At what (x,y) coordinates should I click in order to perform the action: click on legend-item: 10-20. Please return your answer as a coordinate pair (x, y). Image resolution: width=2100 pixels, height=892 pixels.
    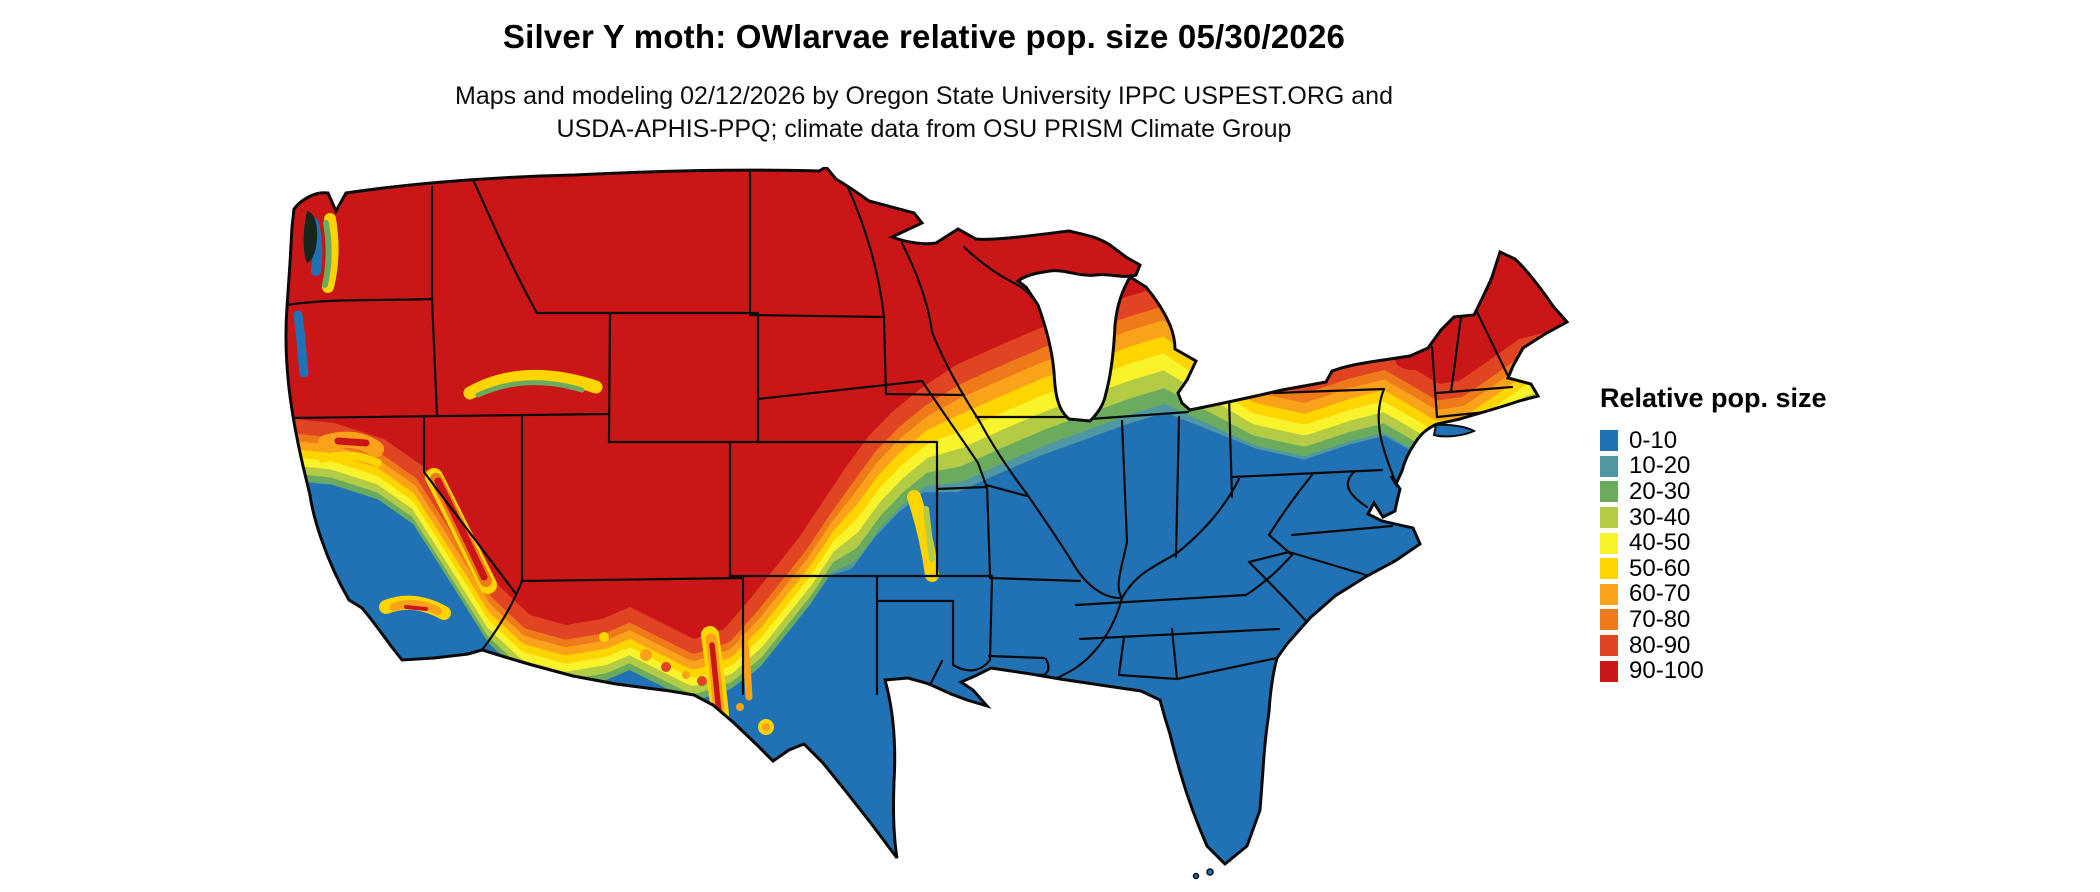
    Looking at the image, I should click on (1713, 466).